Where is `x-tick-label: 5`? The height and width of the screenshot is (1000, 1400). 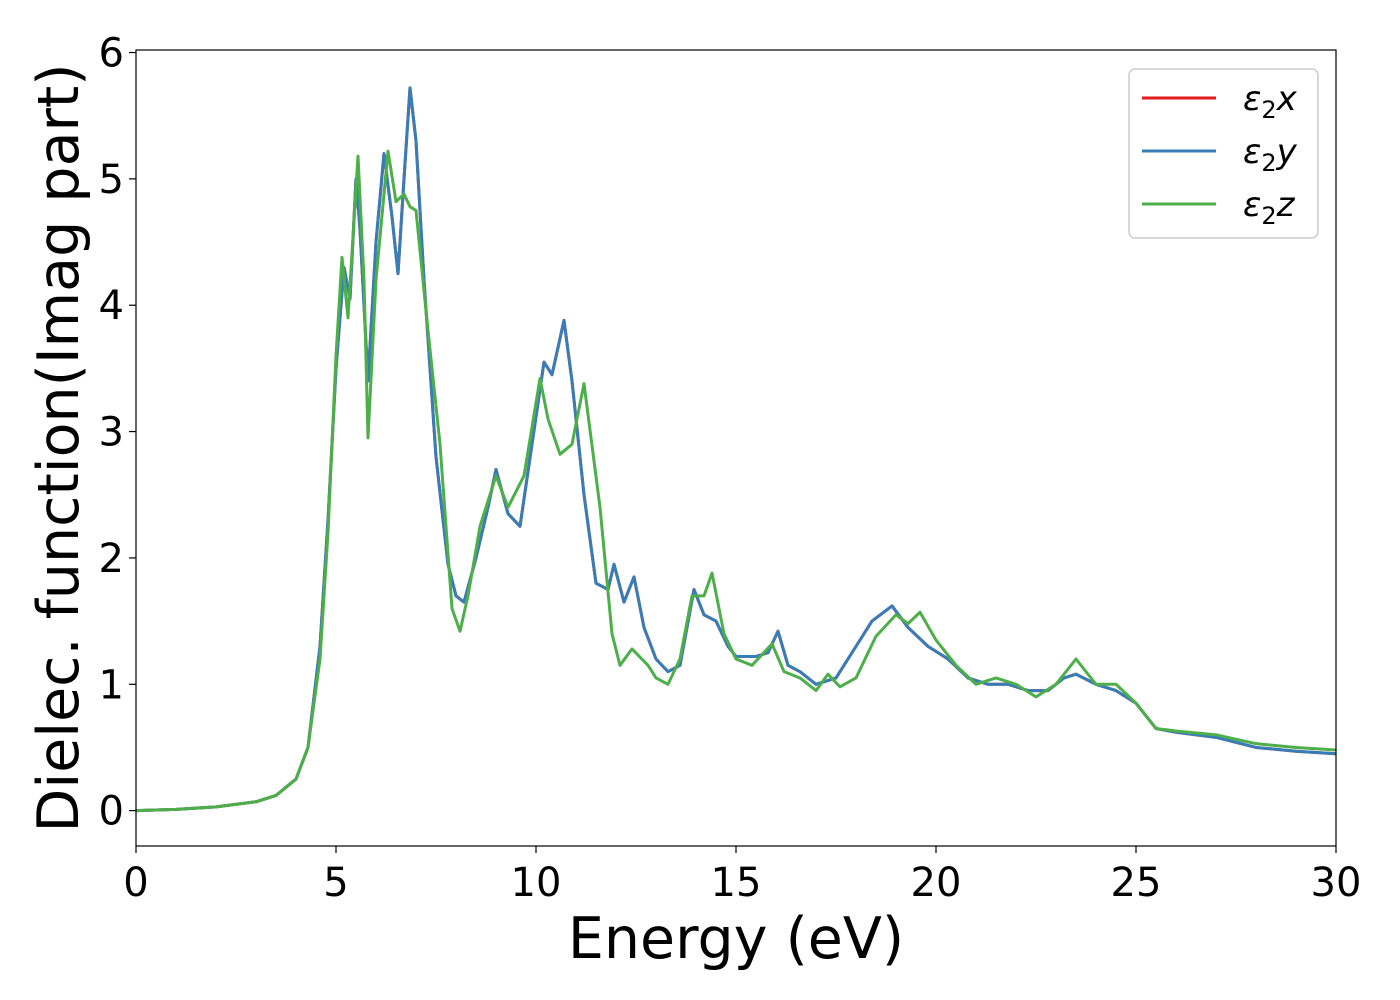 x-tick-label: 5 is located at coordinates (335, 883).